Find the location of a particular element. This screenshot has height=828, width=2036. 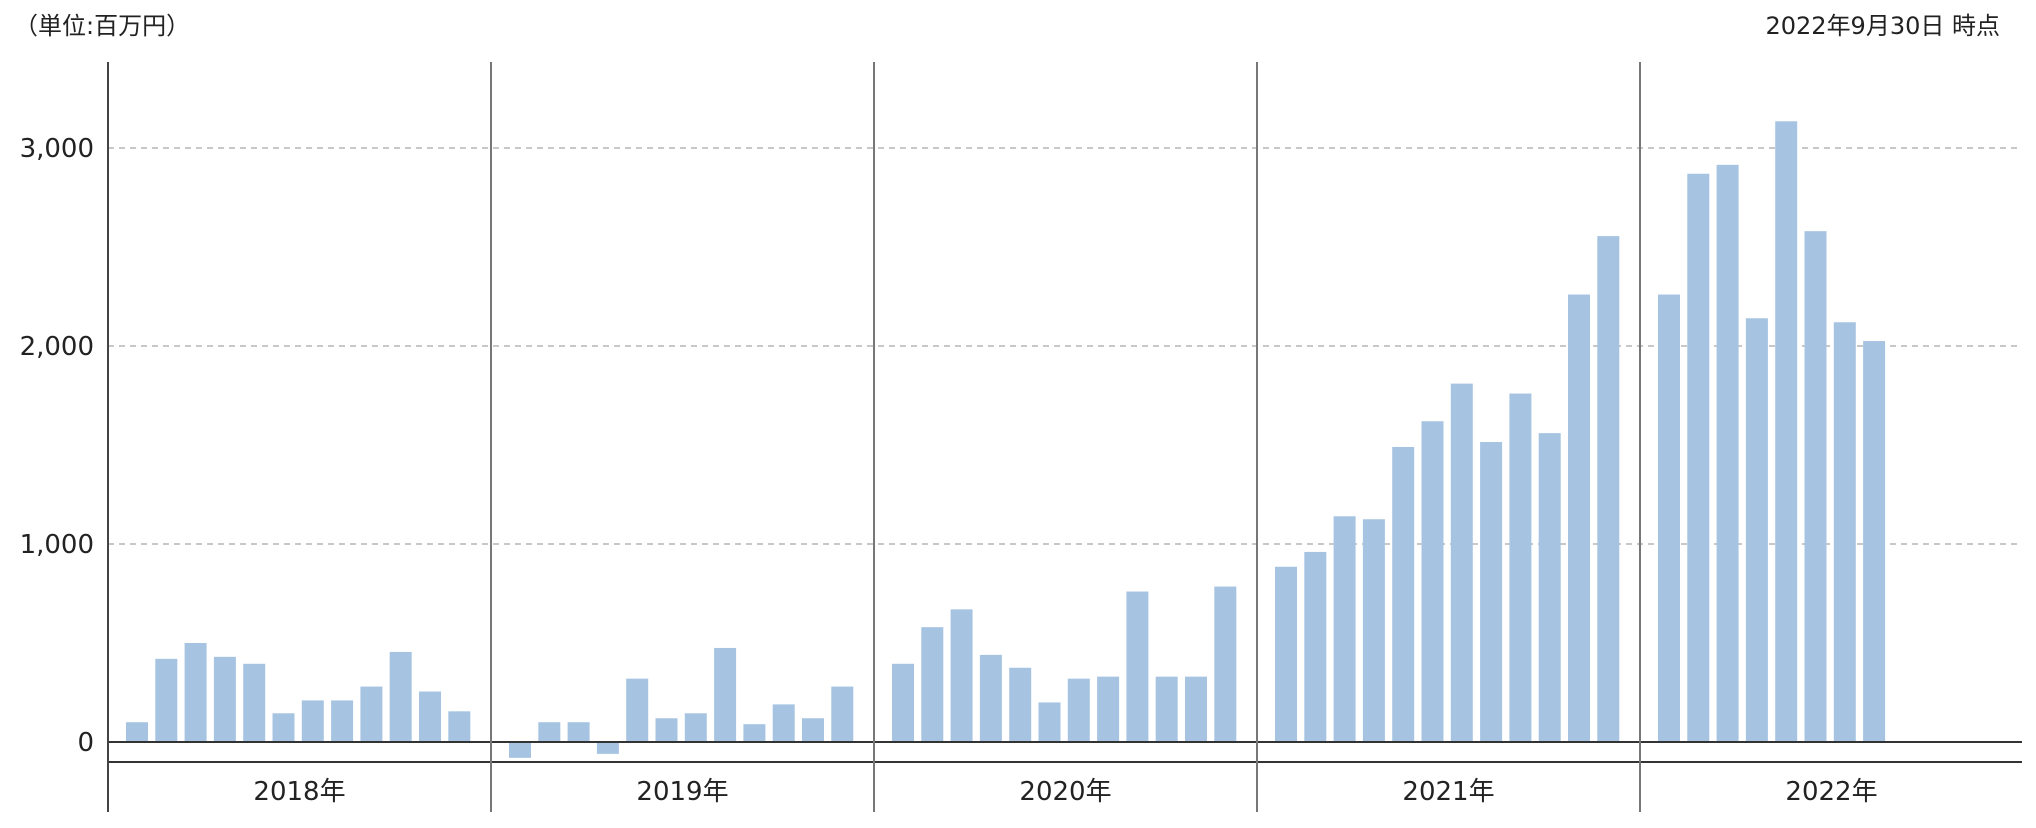

y-tick-label: 0 is located at coordinates (85, 743).